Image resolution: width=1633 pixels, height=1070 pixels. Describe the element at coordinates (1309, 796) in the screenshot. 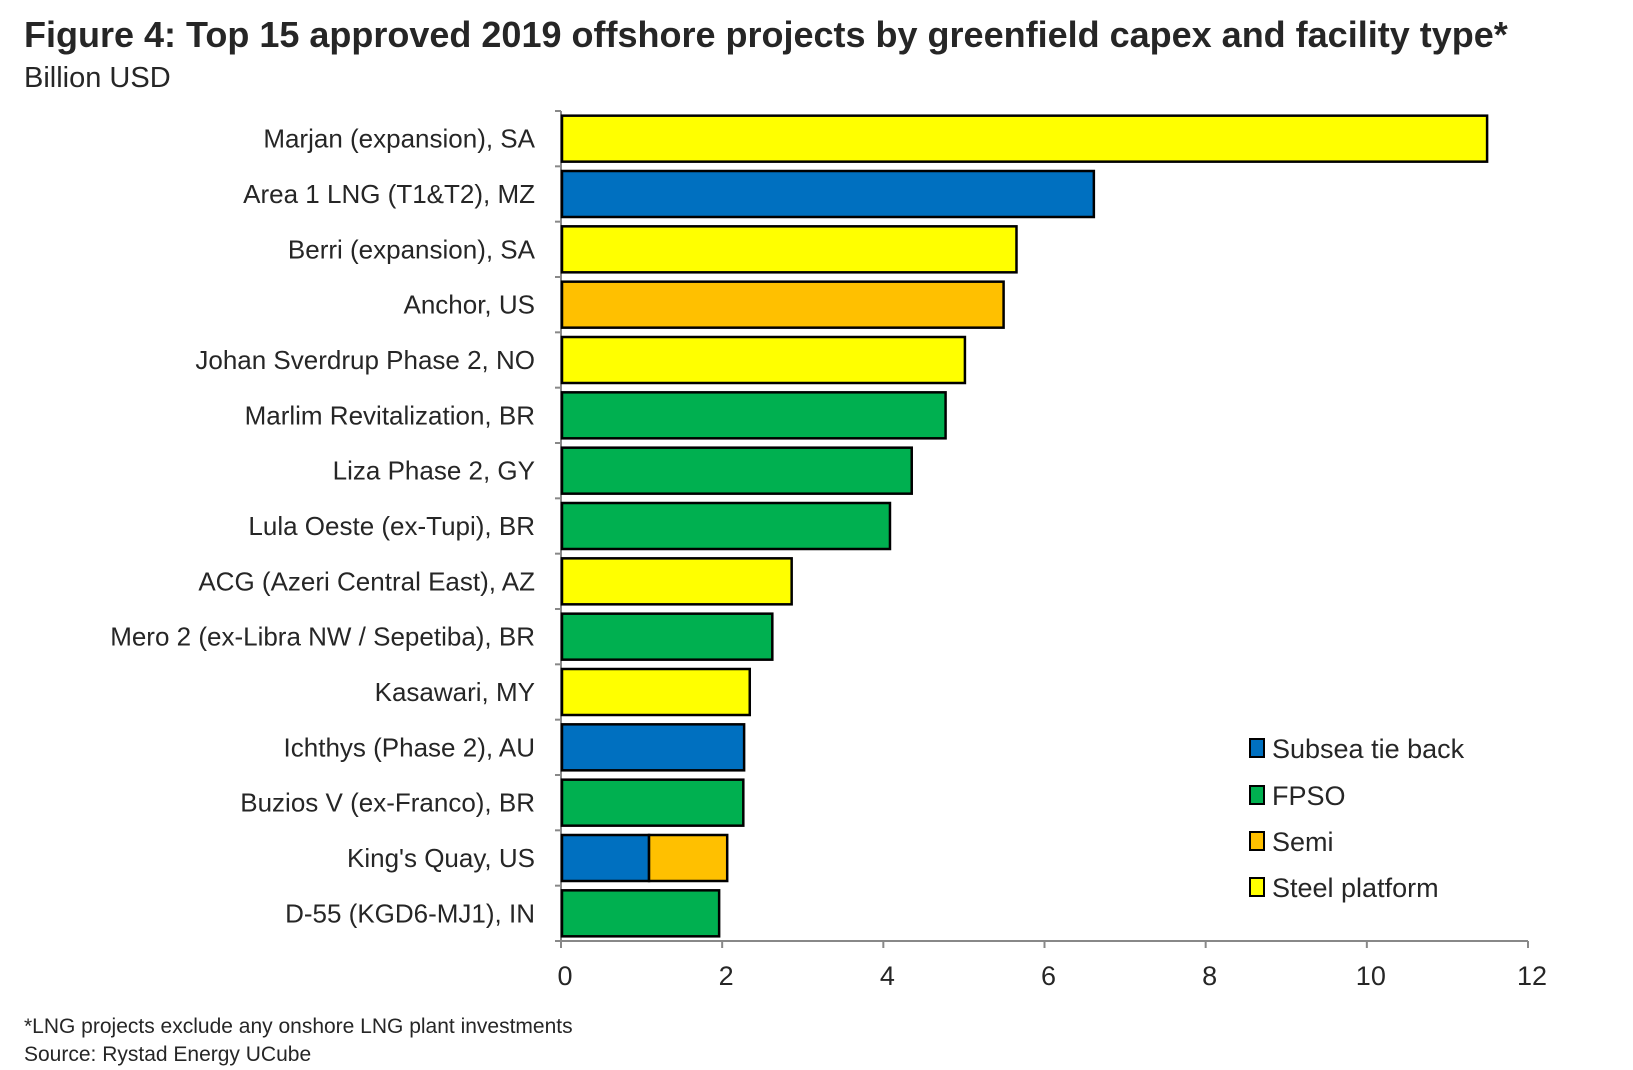

I see `legend-label: FPSO` at that location.